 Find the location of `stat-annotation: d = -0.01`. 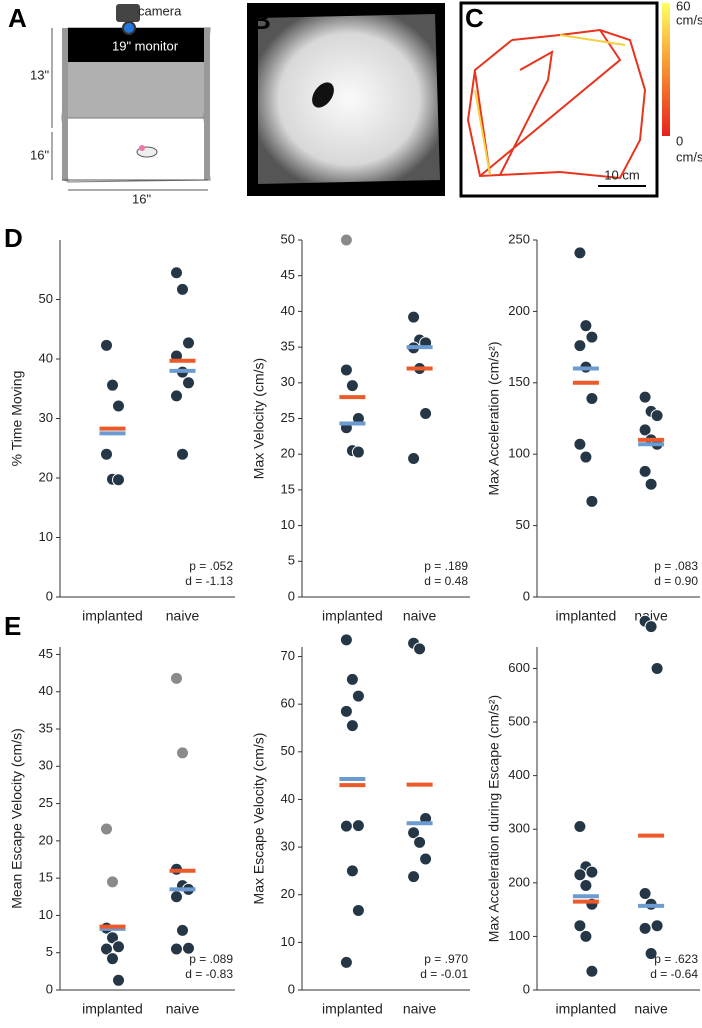

stat-annotation: d = -0.01 is located at coordinates (444, 974).